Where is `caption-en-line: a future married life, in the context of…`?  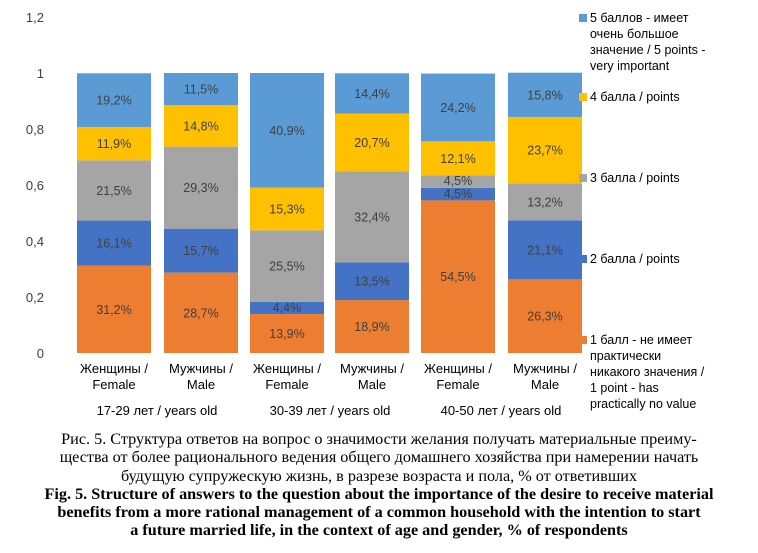
caption-en-line: a future married life, in the context of… is located at coordinates (379, 530).